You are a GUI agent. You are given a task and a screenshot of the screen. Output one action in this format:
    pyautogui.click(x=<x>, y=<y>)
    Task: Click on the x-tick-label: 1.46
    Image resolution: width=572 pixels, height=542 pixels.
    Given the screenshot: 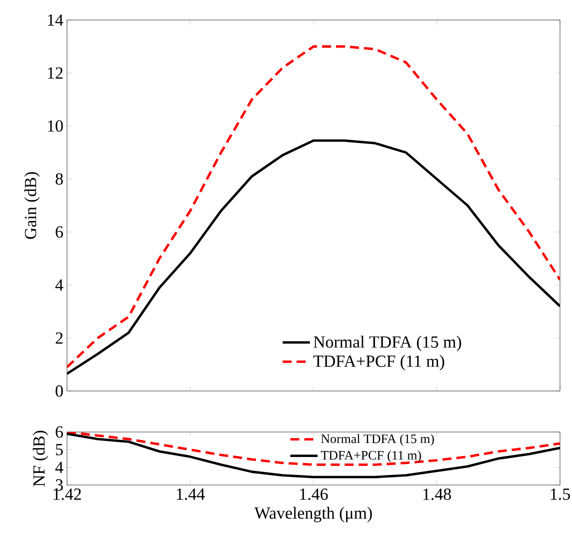 What is the action you would take?
    pyautogui.click(x=314, y=494)
    